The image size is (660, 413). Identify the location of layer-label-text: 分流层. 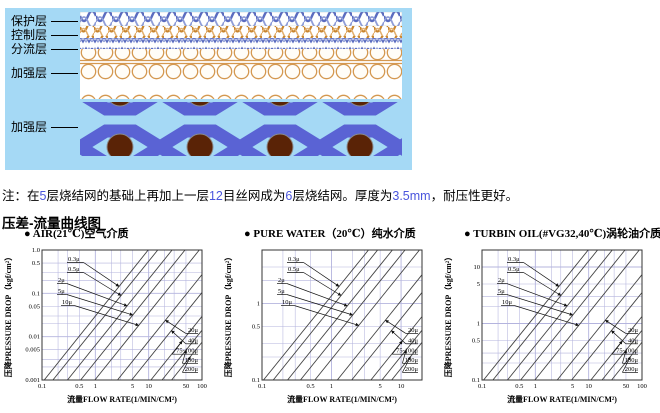
(29, 49).